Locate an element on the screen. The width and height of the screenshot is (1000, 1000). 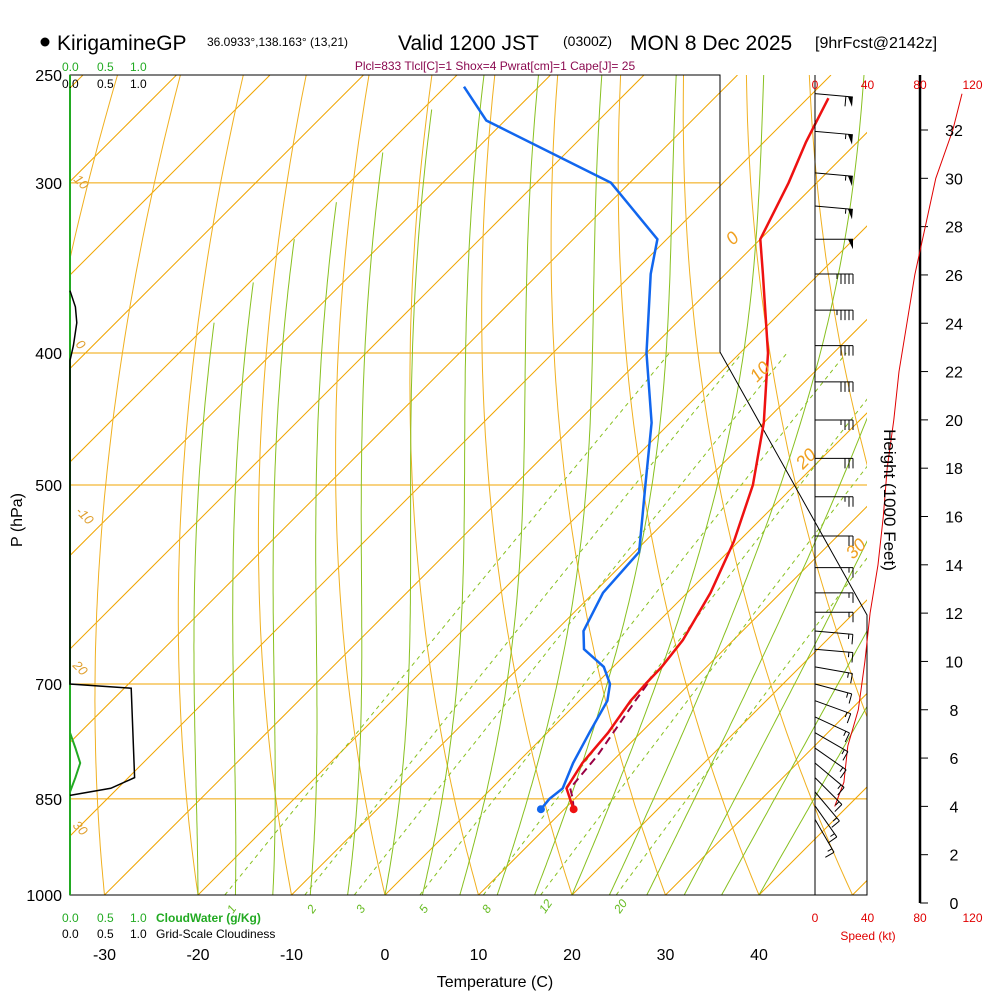
speed-top-tick: 80 is located at coordinates (920, 85).